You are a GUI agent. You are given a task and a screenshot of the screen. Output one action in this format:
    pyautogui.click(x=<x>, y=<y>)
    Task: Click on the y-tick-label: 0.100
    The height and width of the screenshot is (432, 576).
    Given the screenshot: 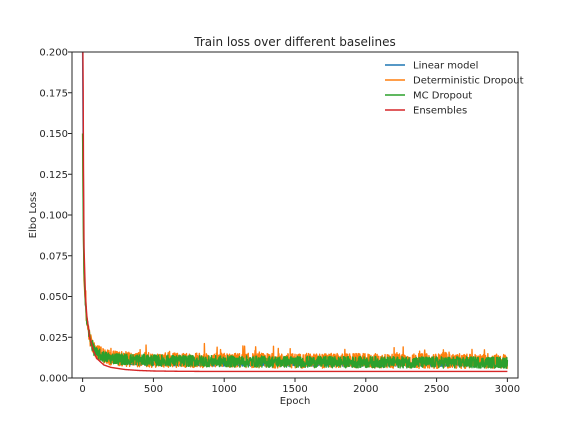 What is the action you would take?
    pyautogui.click(x=53, y=216)
    